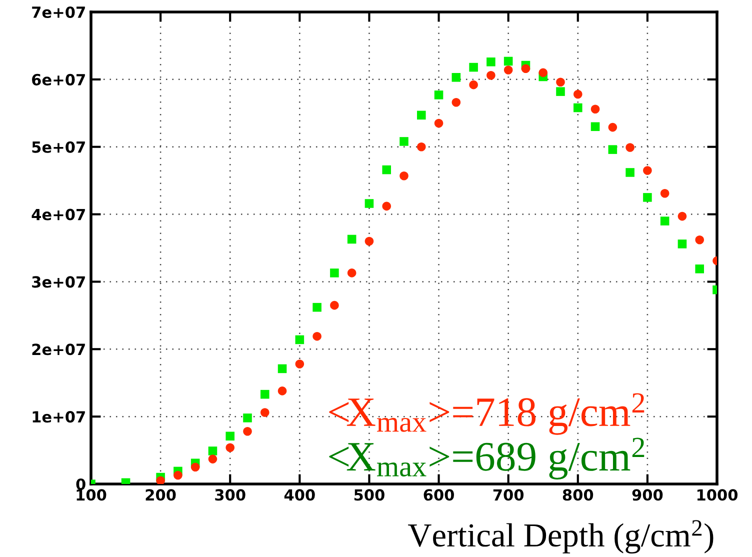 This screenshot has width=752, height=557. I want to click on x-tick-label: 900, so click(647, 495).